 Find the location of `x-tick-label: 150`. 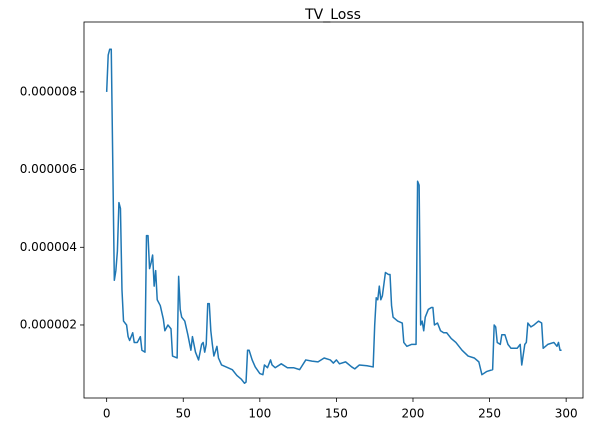

x-tick-label: 150 is located at coordinates (336, 414).